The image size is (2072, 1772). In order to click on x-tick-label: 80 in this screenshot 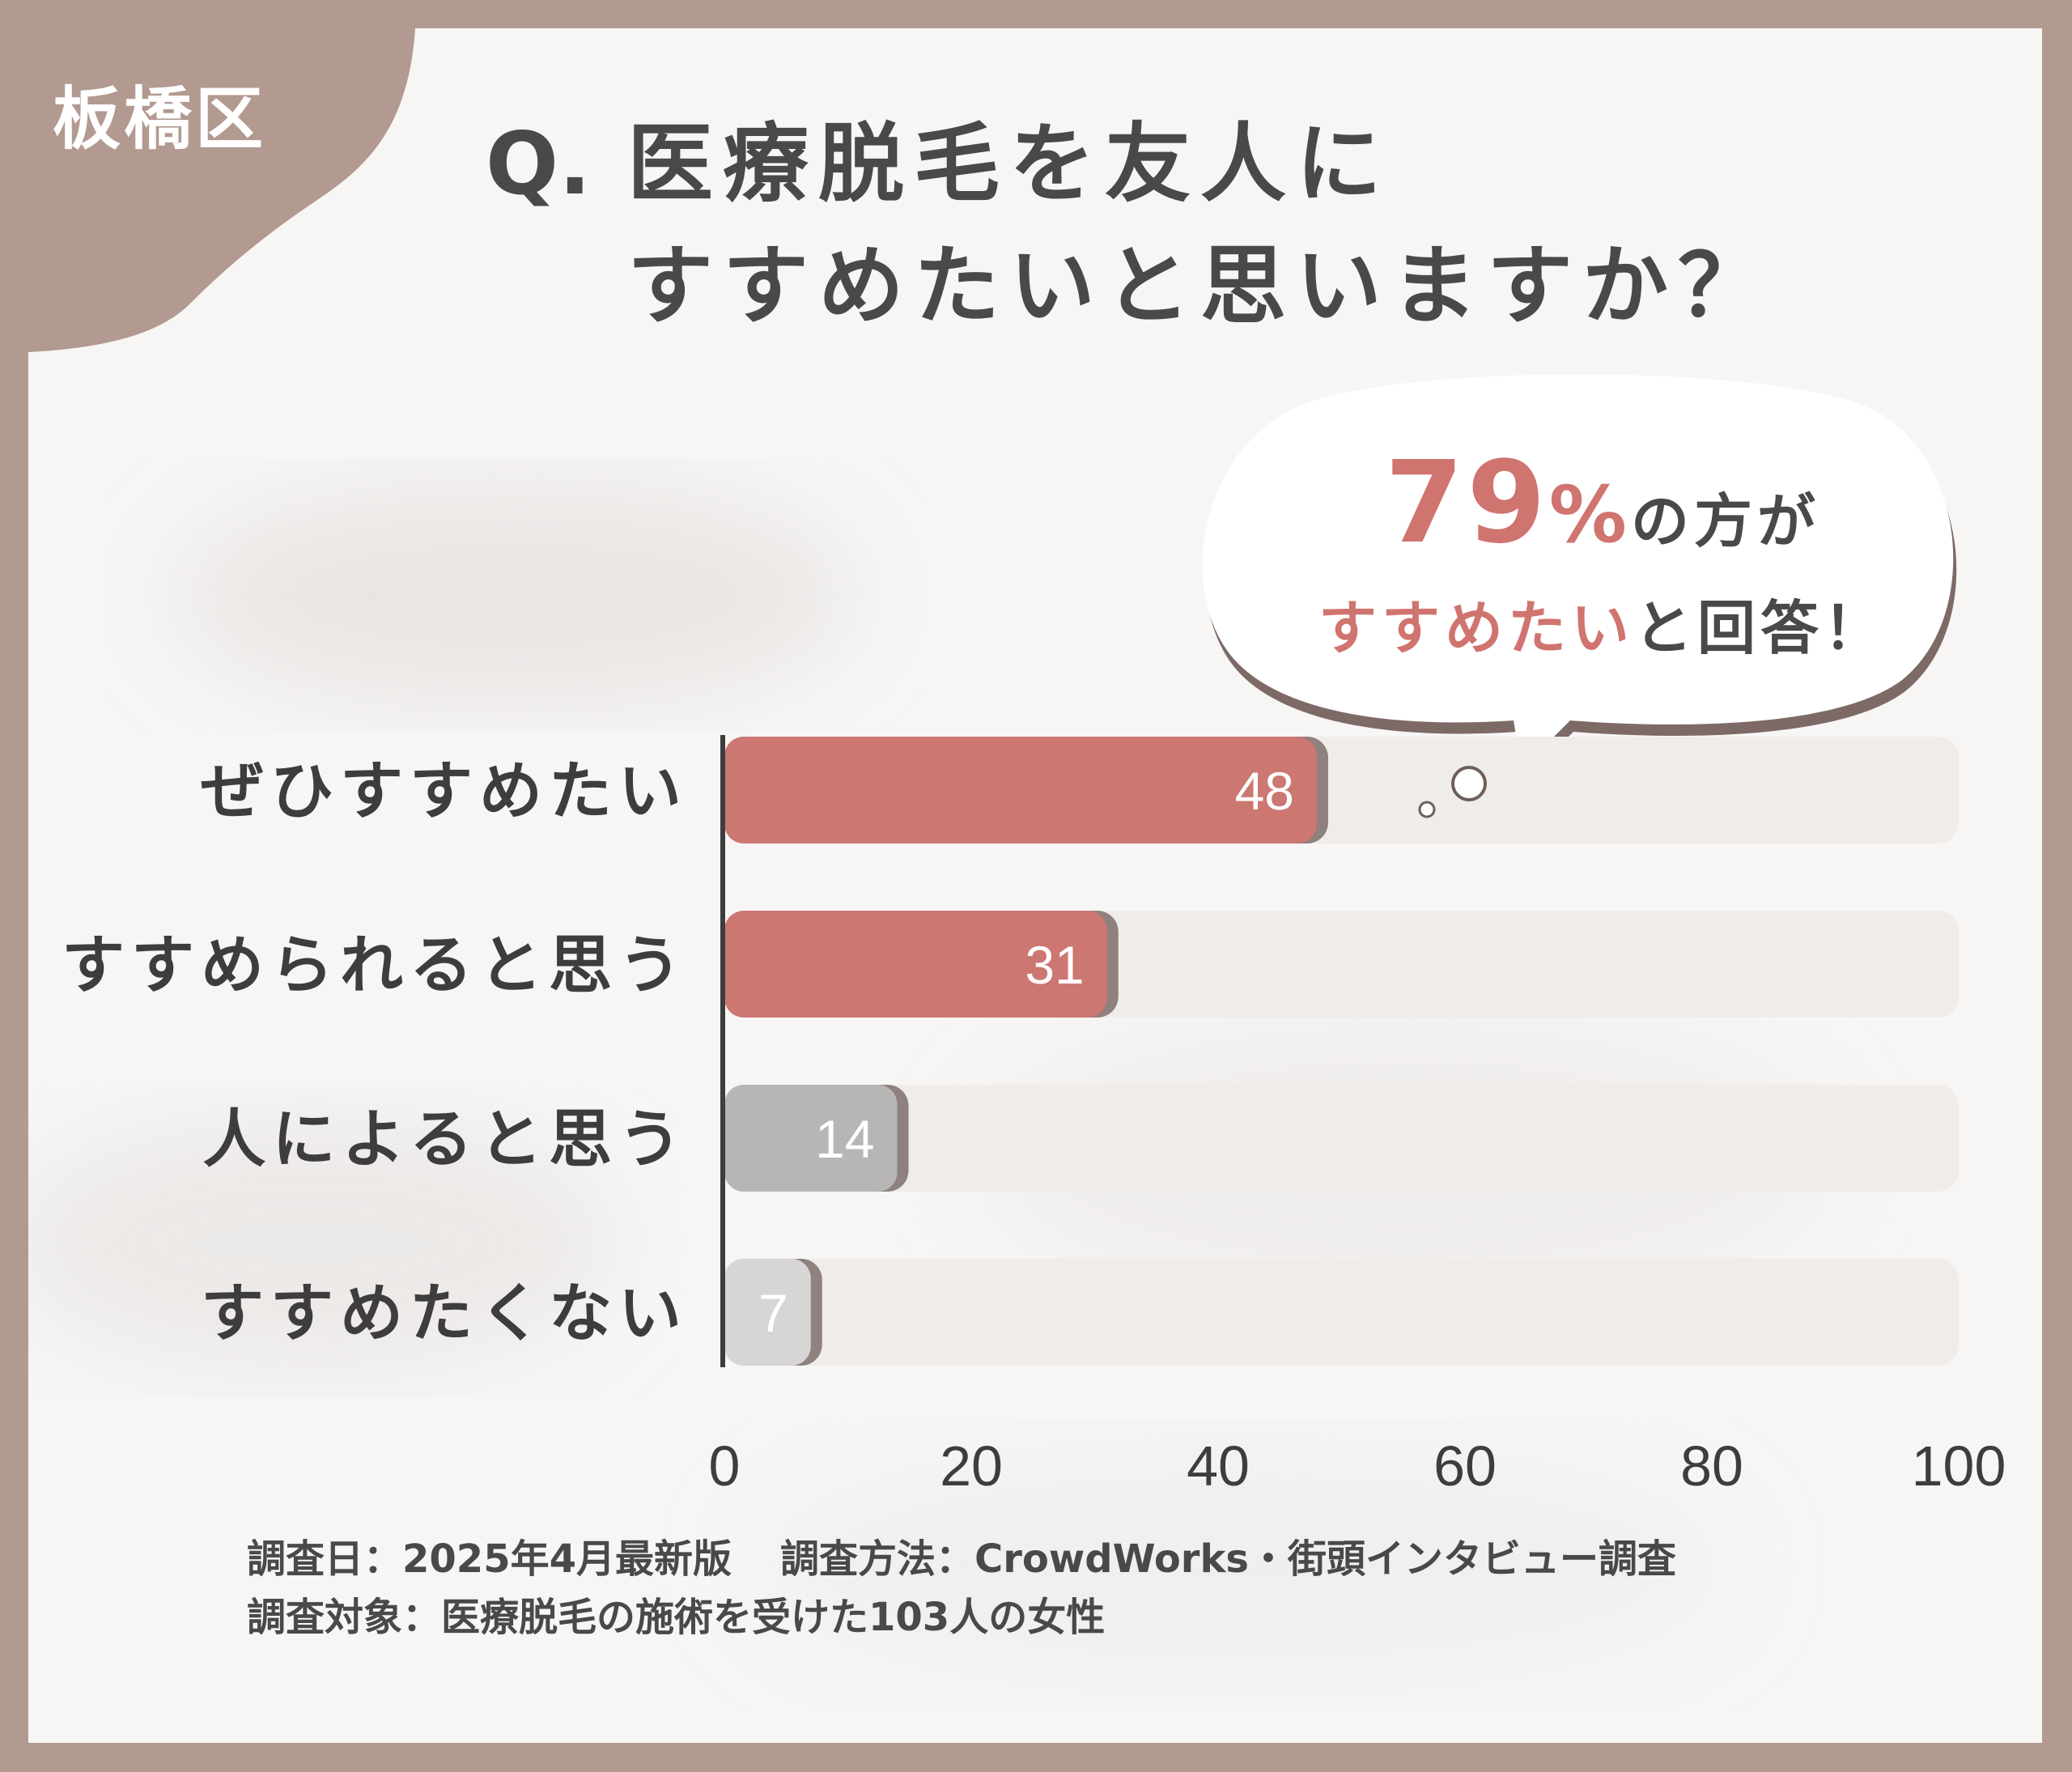, I will do `click(1711, 1466)`.